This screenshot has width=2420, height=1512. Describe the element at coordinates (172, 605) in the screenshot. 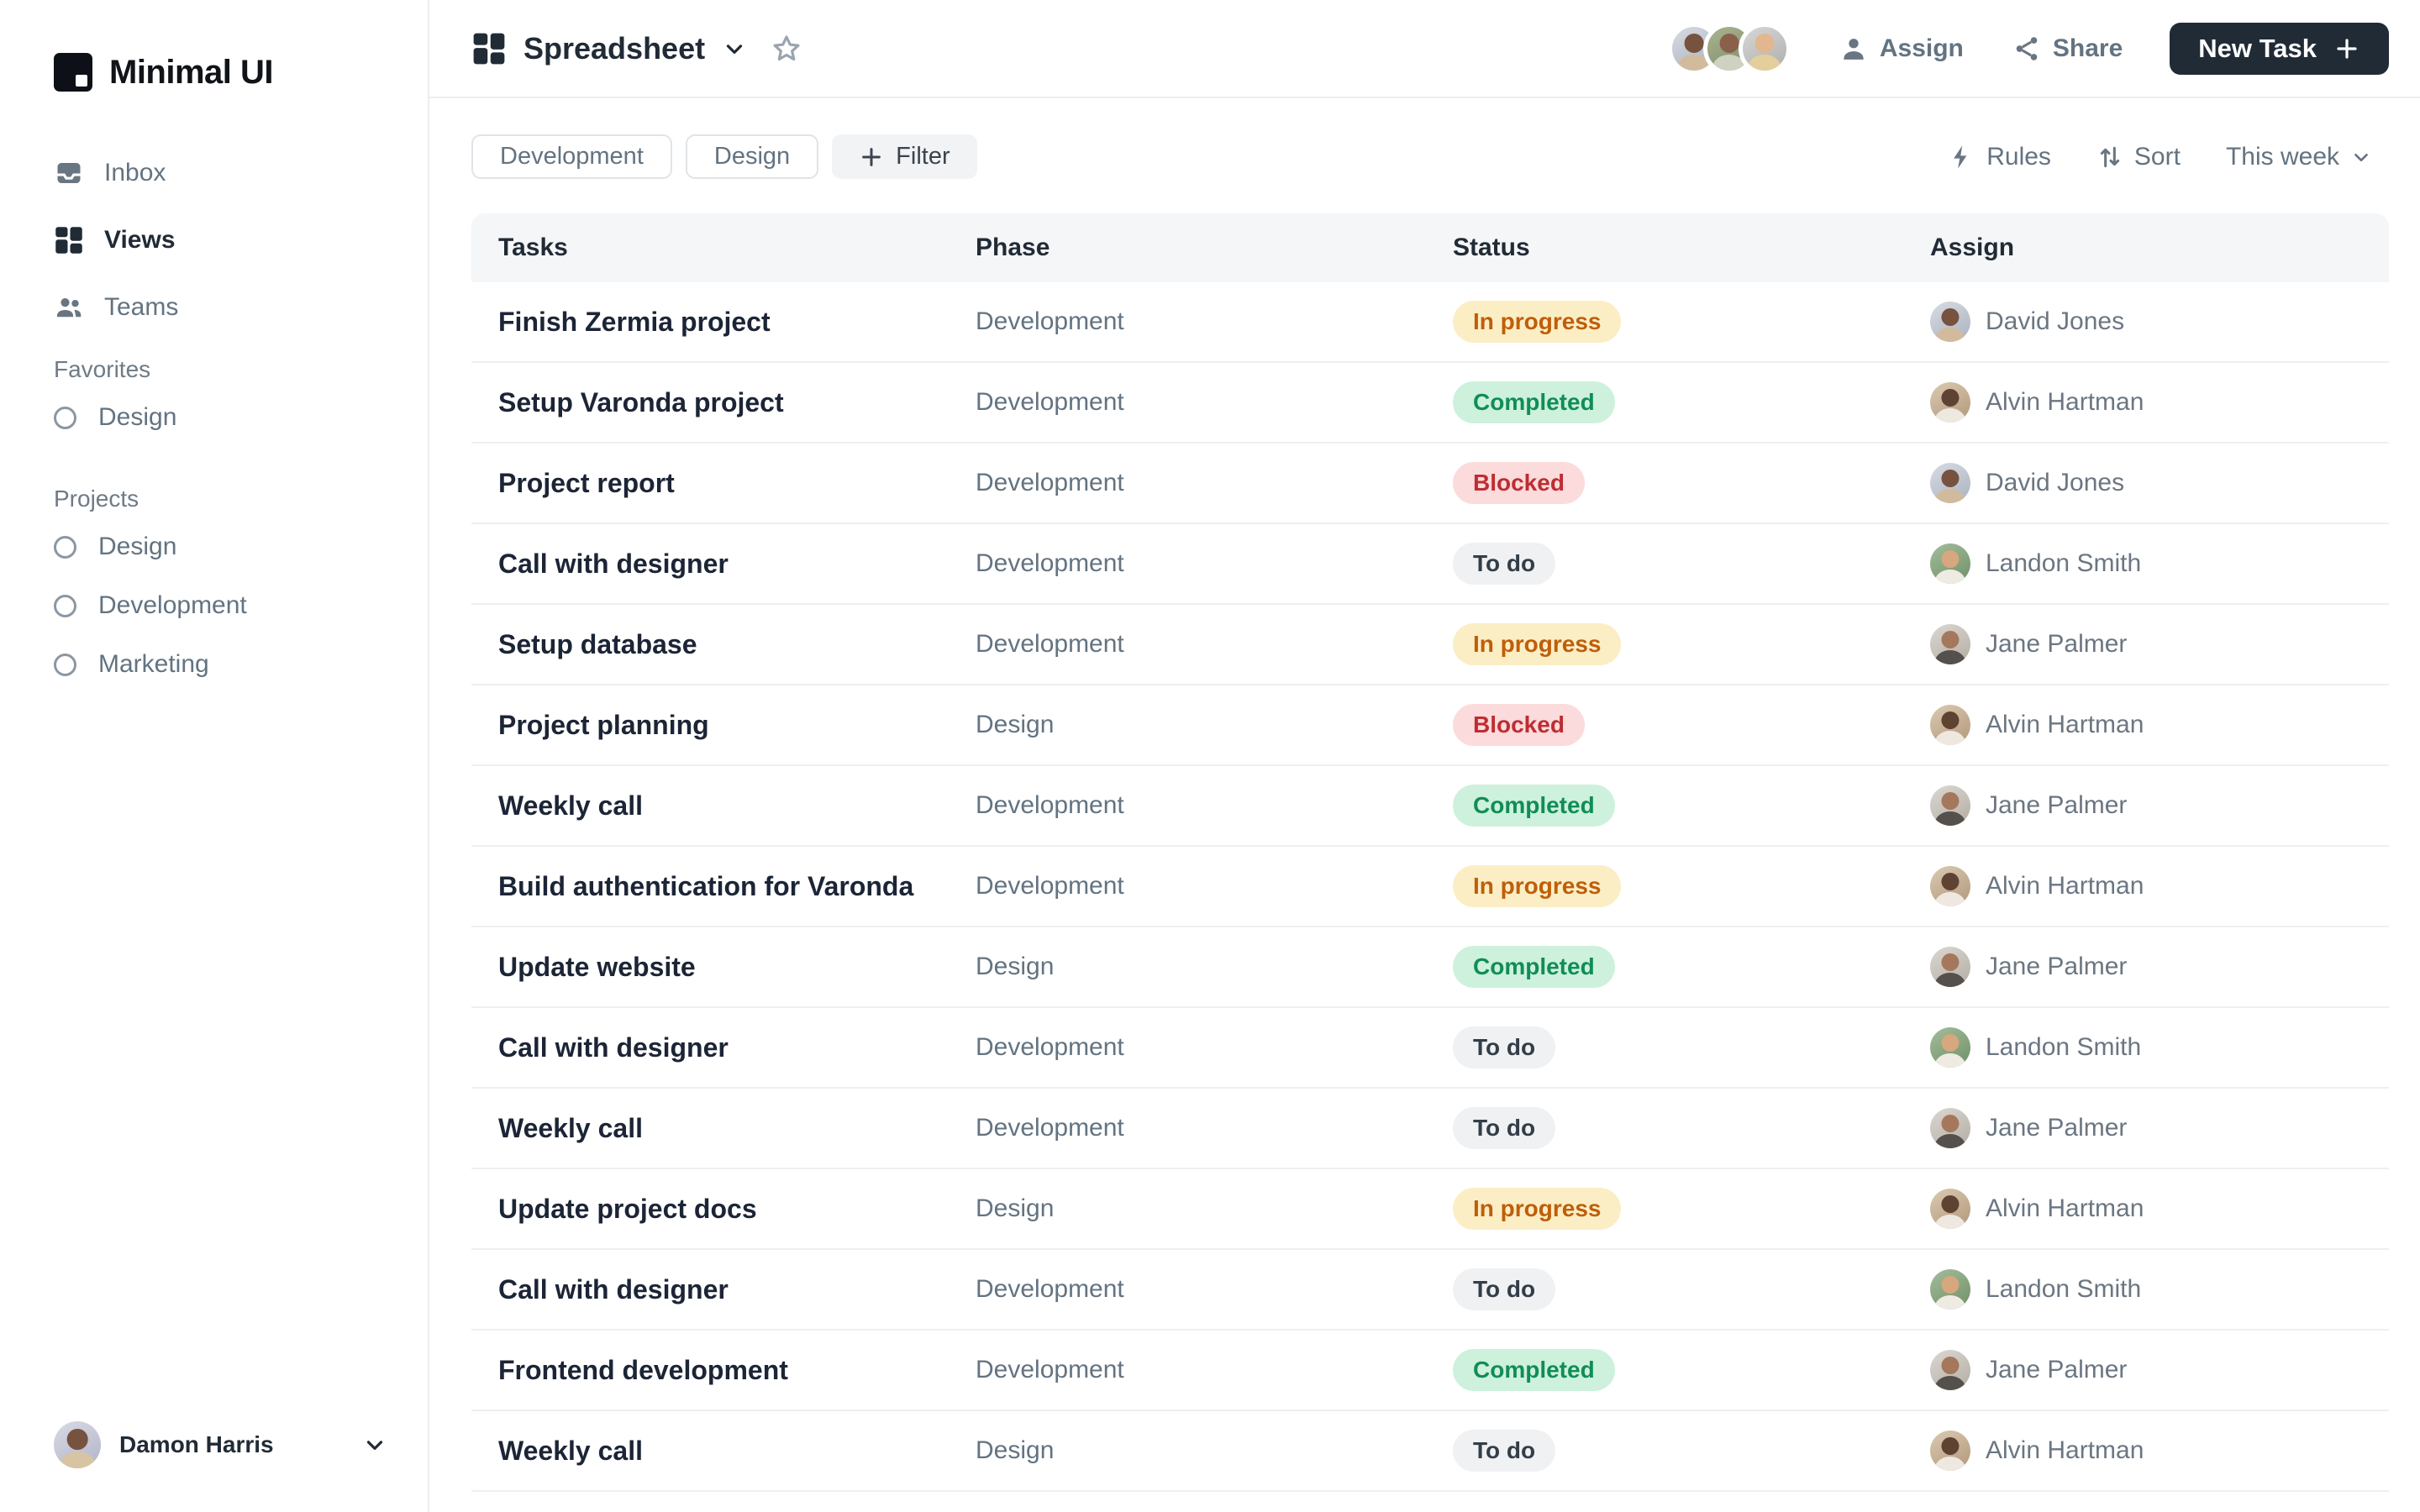

I see `project-item-label: Development` at that location.